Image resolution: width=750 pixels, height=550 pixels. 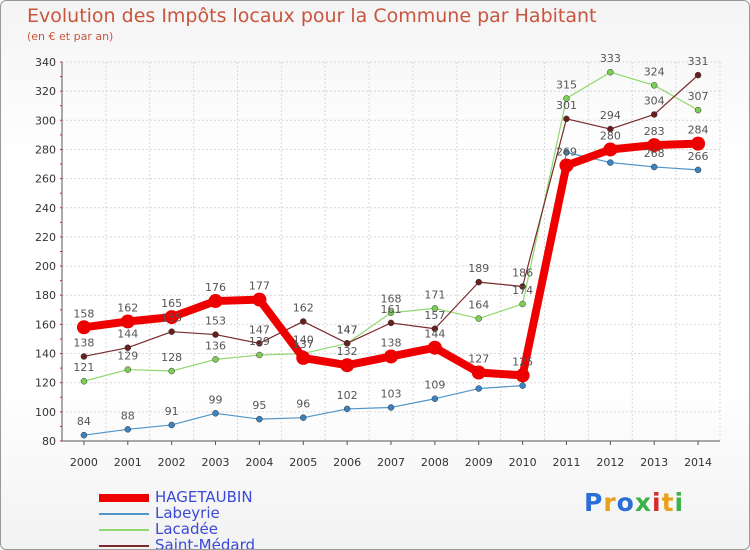 I want to click on data-label-lacad-e: 315, so click(x=566, y=84).